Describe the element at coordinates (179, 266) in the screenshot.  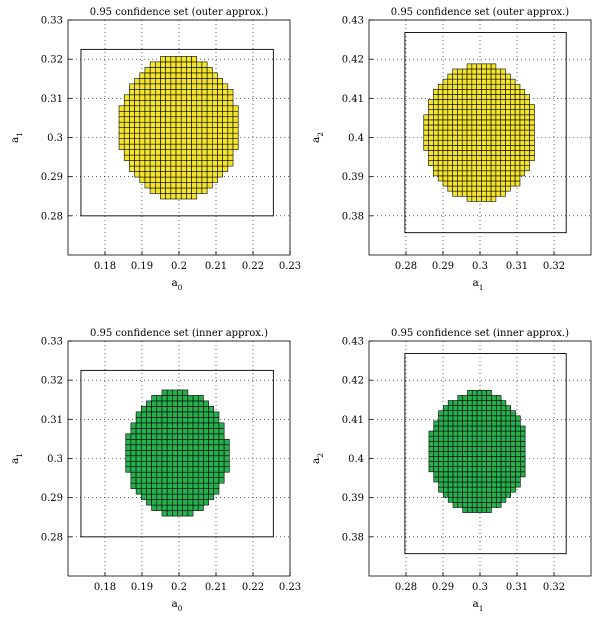
I see `x-tick-label: 0.2` at that location.